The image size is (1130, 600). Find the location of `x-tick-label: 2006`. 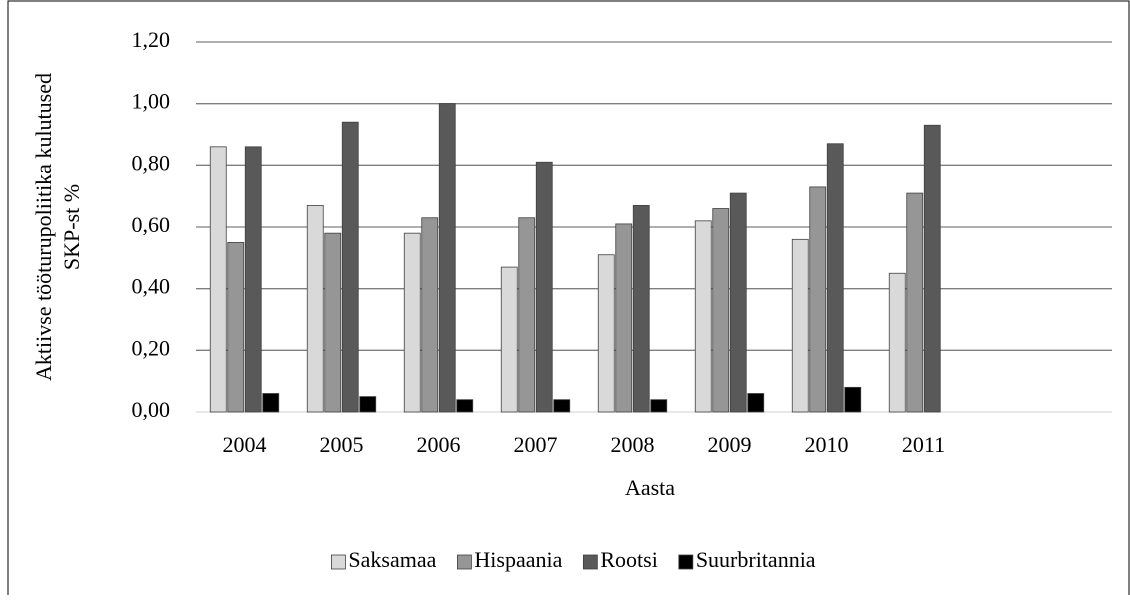

x-tick-label: 2006 is located at coordinates (439, 444).